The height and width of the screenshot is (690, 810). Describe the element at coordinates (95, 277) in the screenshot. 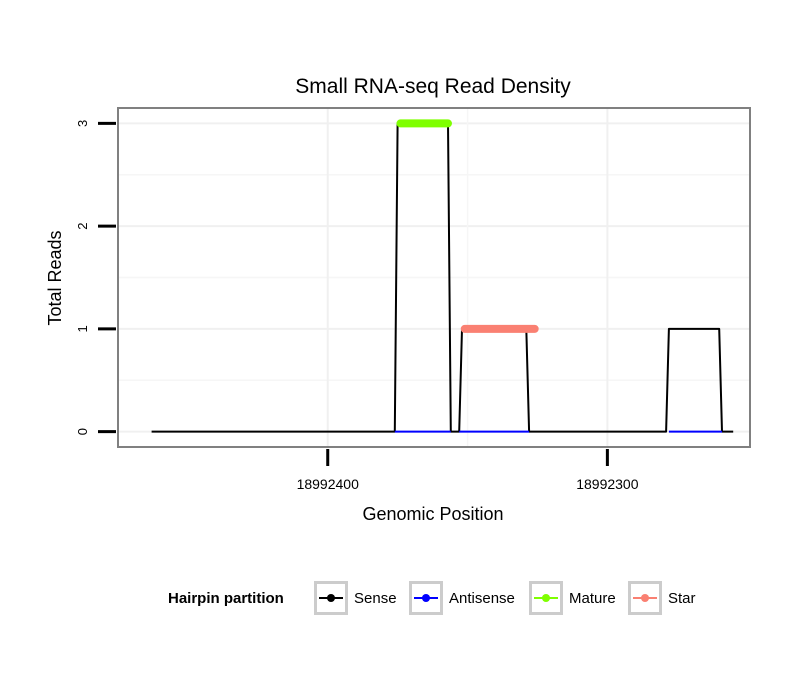

I see `y-axis: 0 1 2 3` at that location.